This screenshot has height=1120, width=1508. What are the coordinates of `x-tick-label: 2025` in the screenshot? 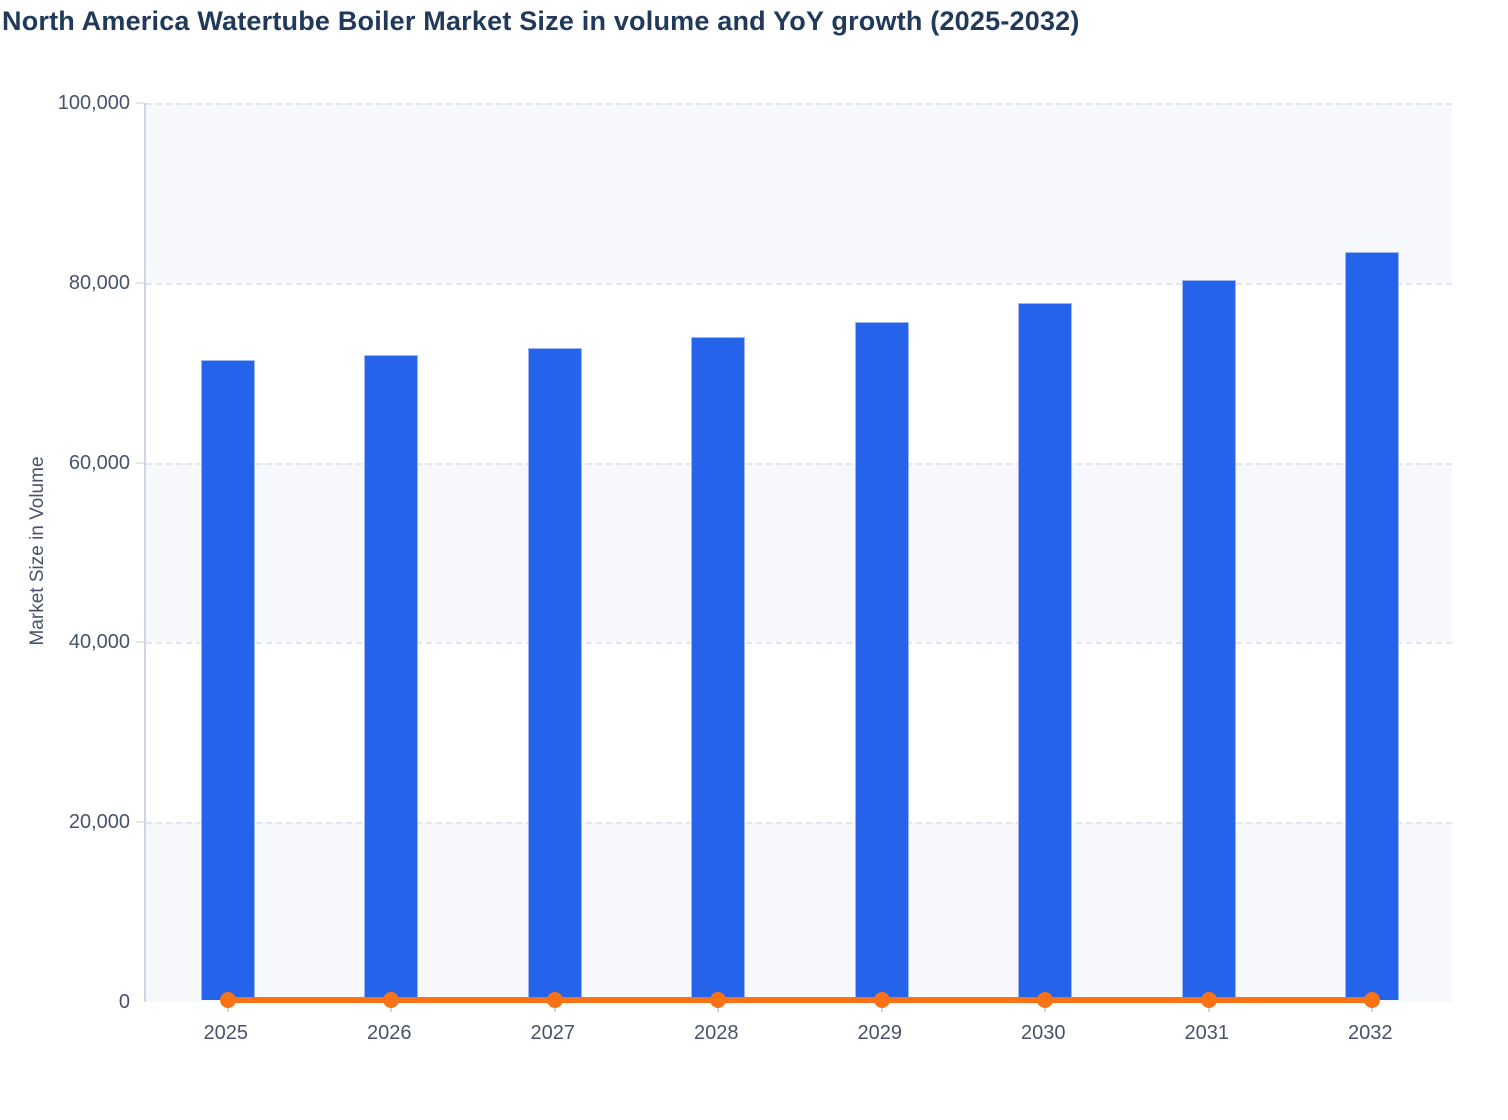 It's located at (226, 1033).